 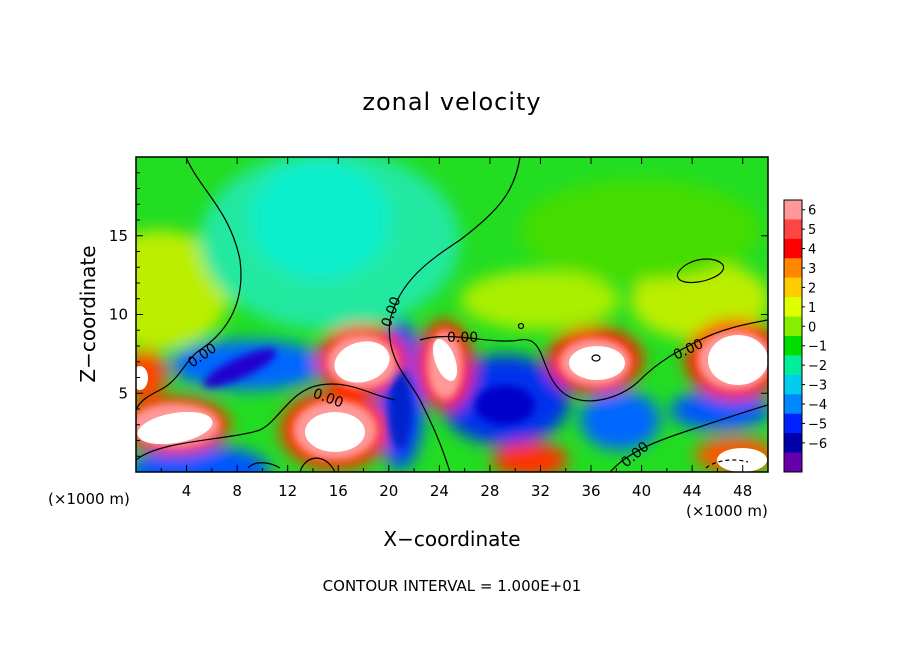 I want to click on x-tick-label: 48, so click(x=742, y=491).